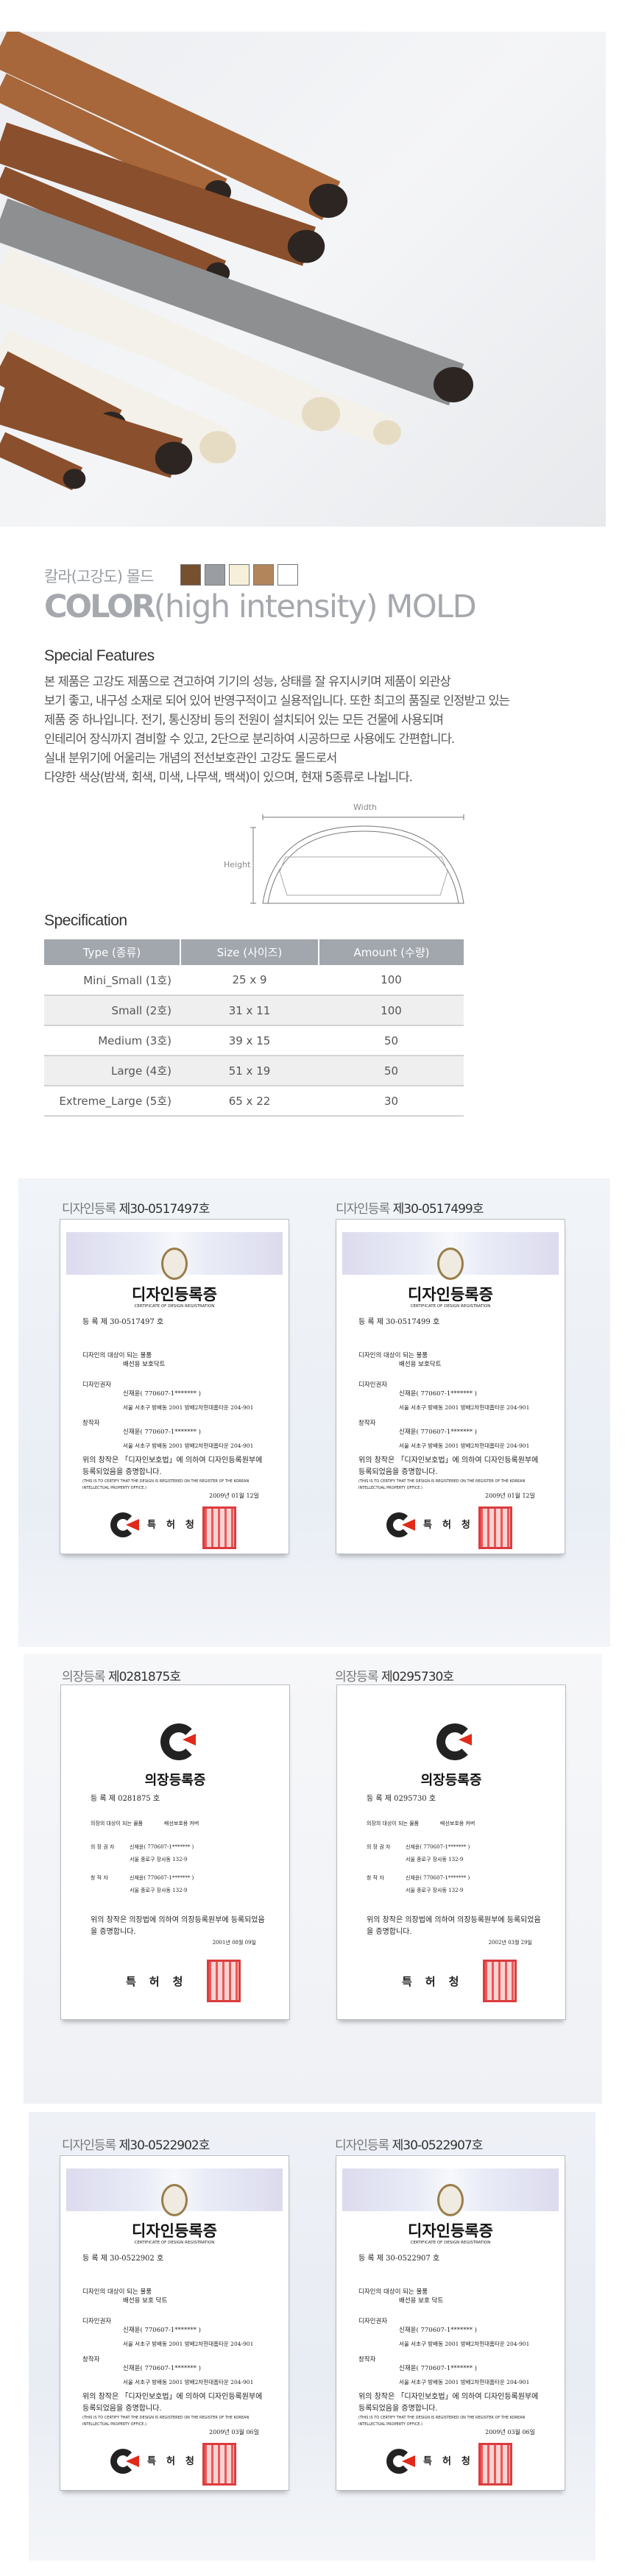 The width and height of the screenshot is (633, 2576). Describe the element at coordinates (391, 952) in the screenshot. I see `col-header-amount: Amount (수량)` at that location.